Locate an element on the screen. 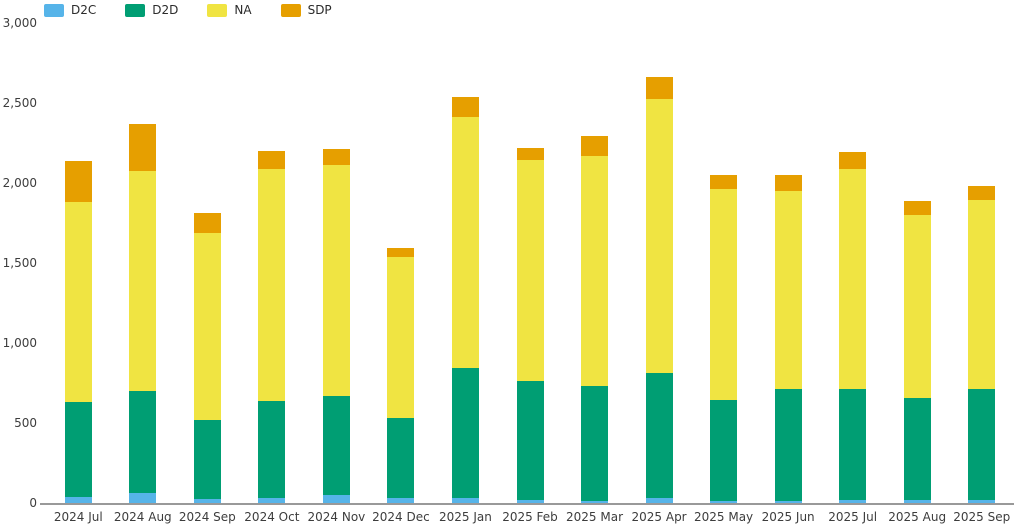  bar-2024-dec is located at coordinates (401, 375).